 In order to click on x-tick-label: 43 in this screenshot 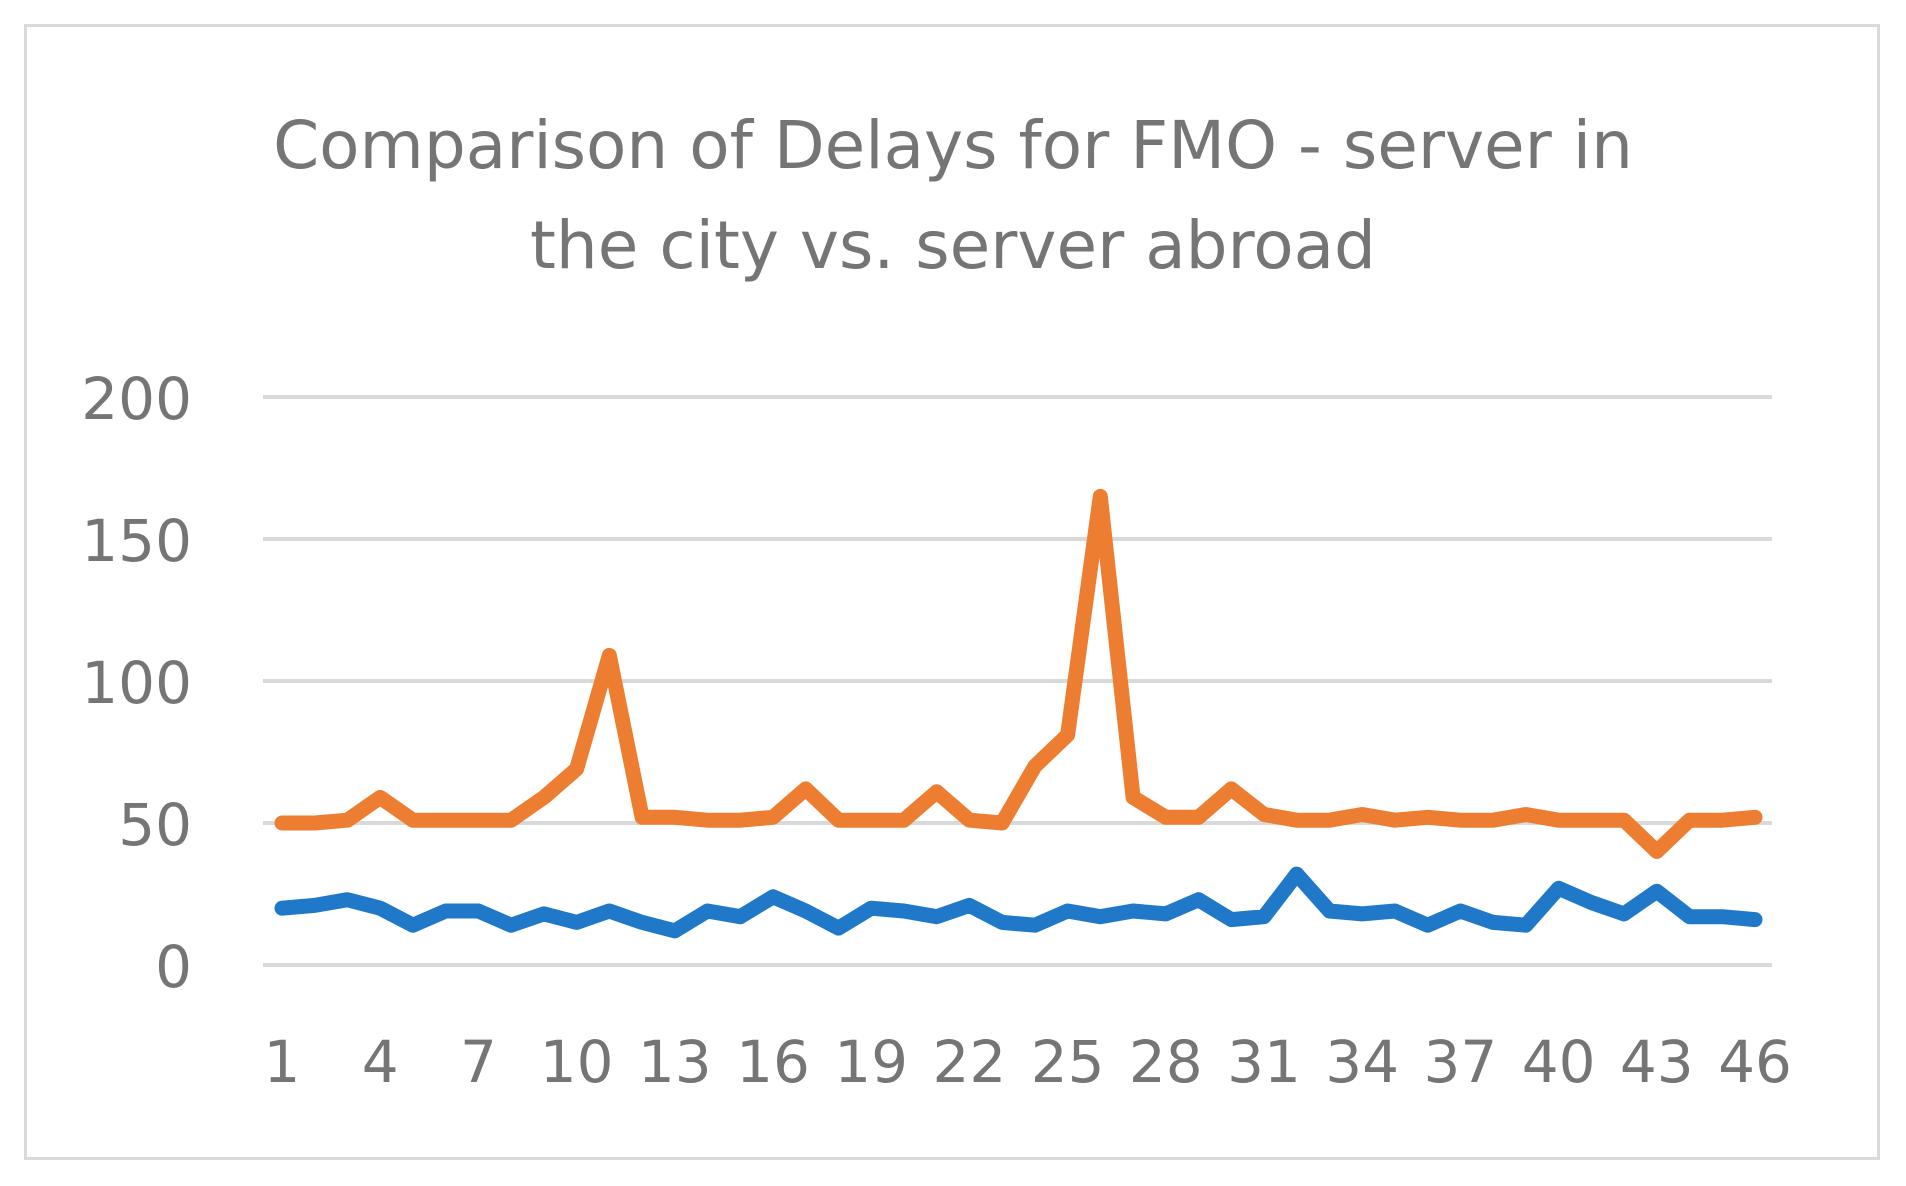, I will do `click(1657, 1062)`.